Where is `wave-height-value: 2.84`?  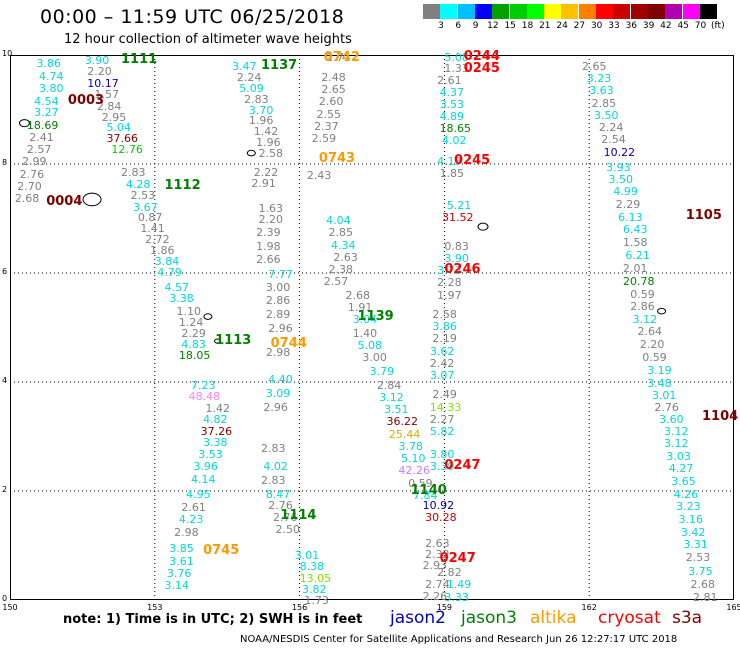 wave-height-value: 2.84 is located at coordinates (109, 106).